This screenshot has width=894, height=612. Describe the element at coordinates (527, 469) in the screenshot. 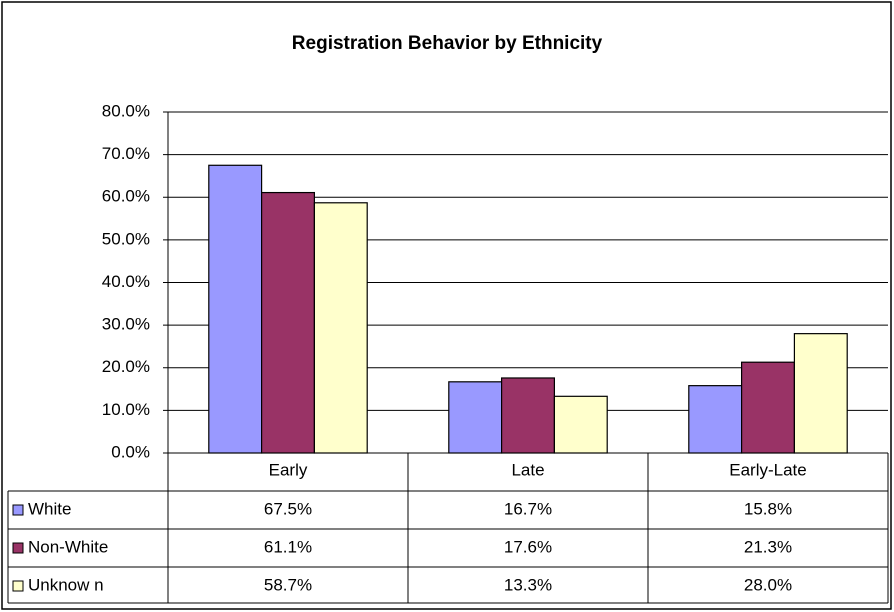

I see `x-tick-label: Late` at that location.